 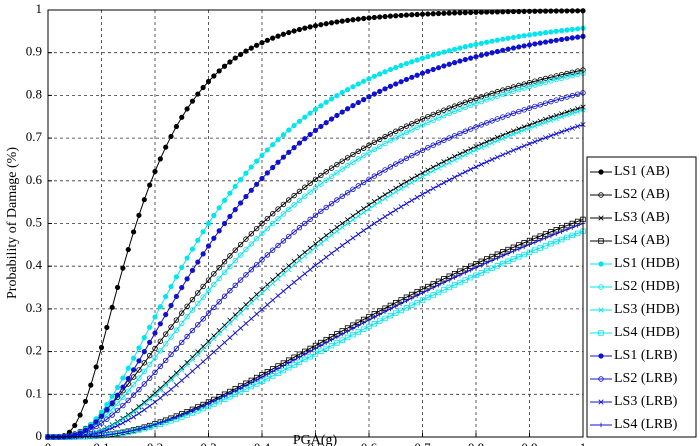 What do you see at coordinates (39, 222) in the screenshot?
I see `y-axis-ticks: 0 0.1 0.2 0.3 0.4 0.5 0.6 0.7 0.8 0.9 1` at bounding box center [39, 222].